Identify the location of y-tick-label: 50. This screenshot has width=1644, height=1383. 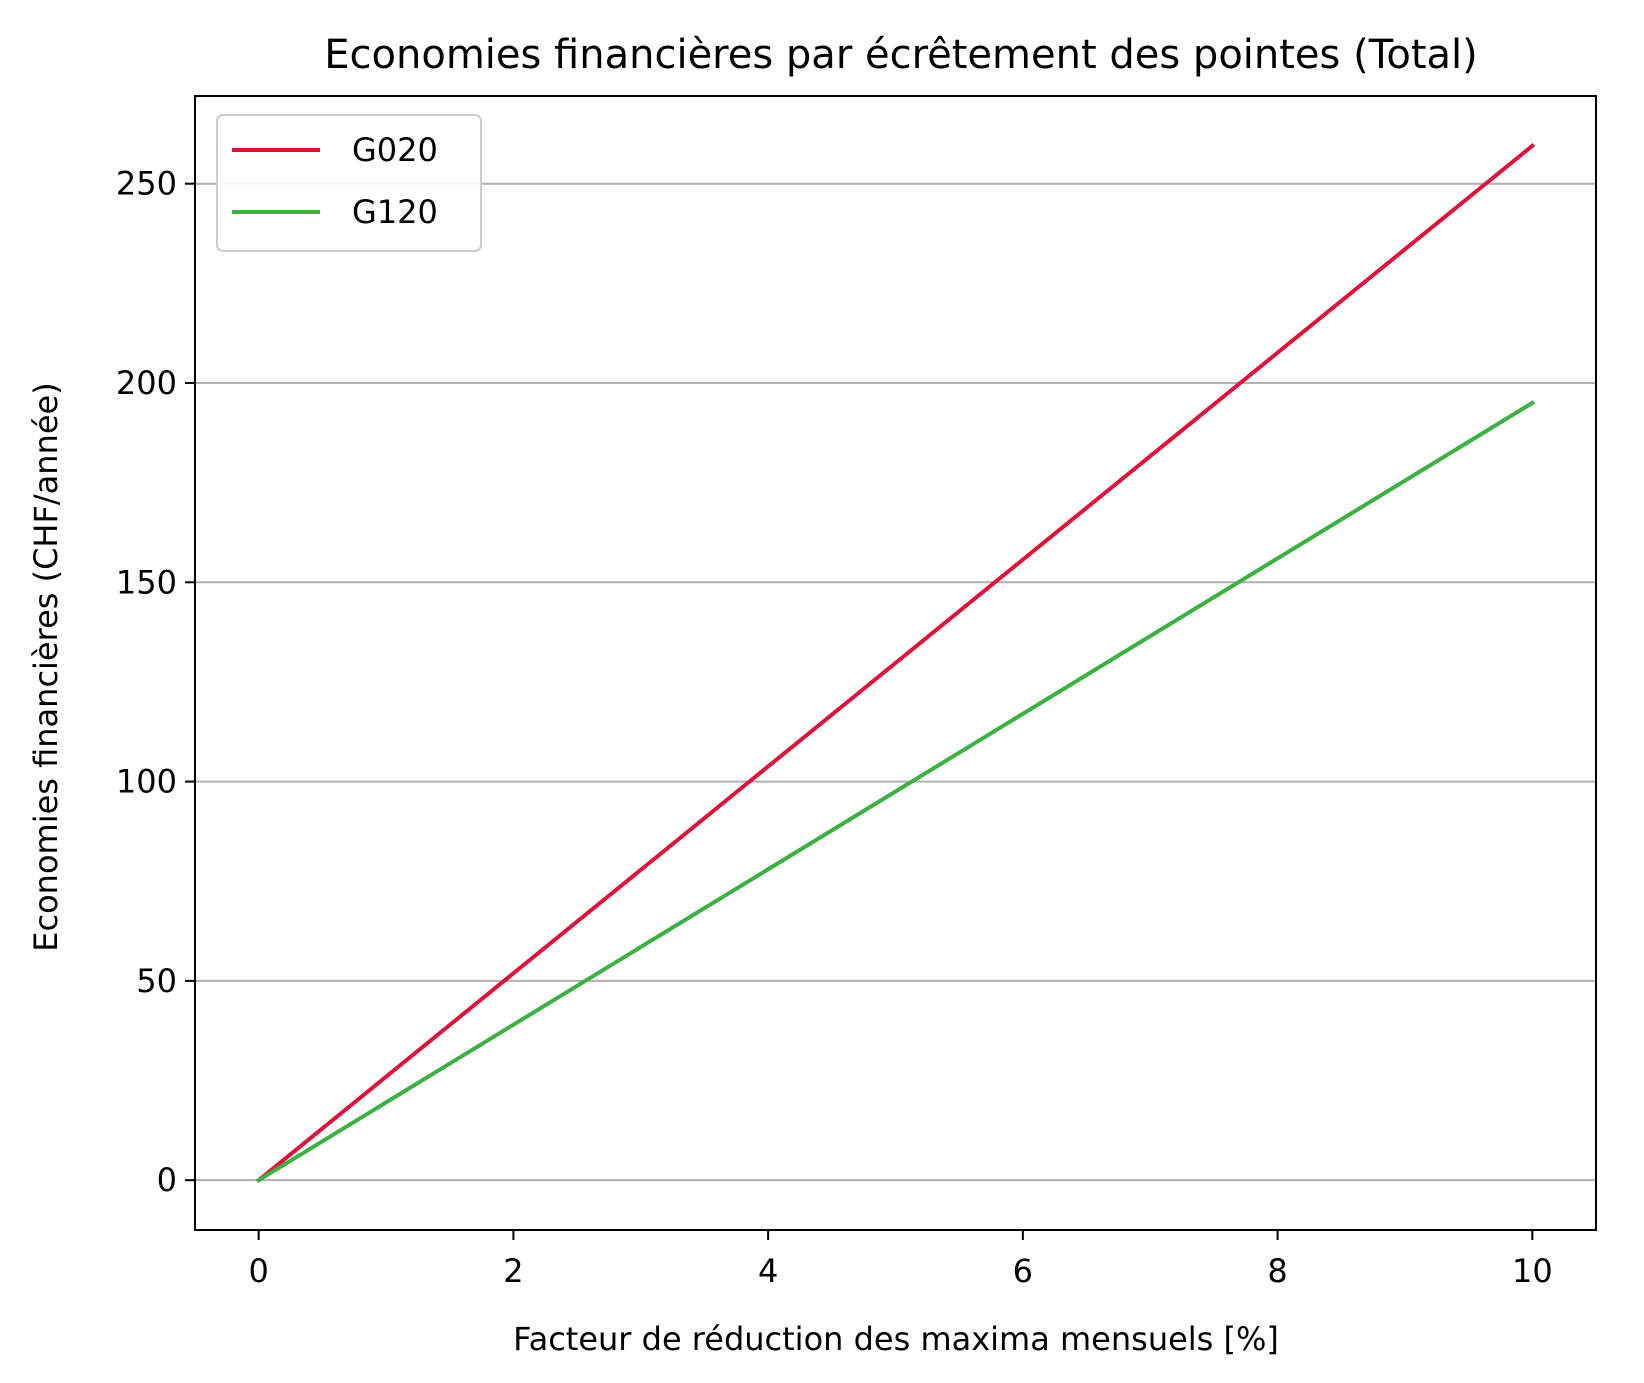
(156, 981).